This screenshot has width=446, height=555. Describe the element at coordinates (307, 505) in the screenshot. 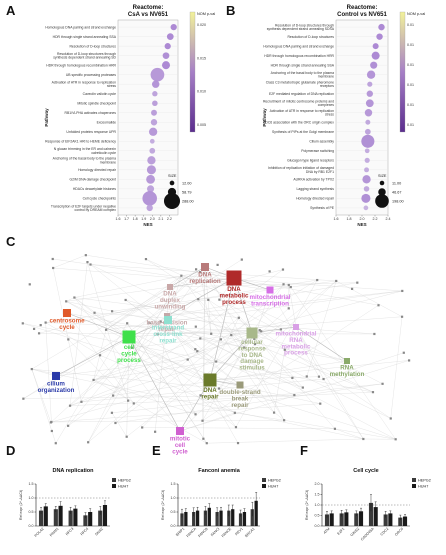

I see `panel-f-ylabel: Rel expr (2^-ΔΔCt)` at that location.